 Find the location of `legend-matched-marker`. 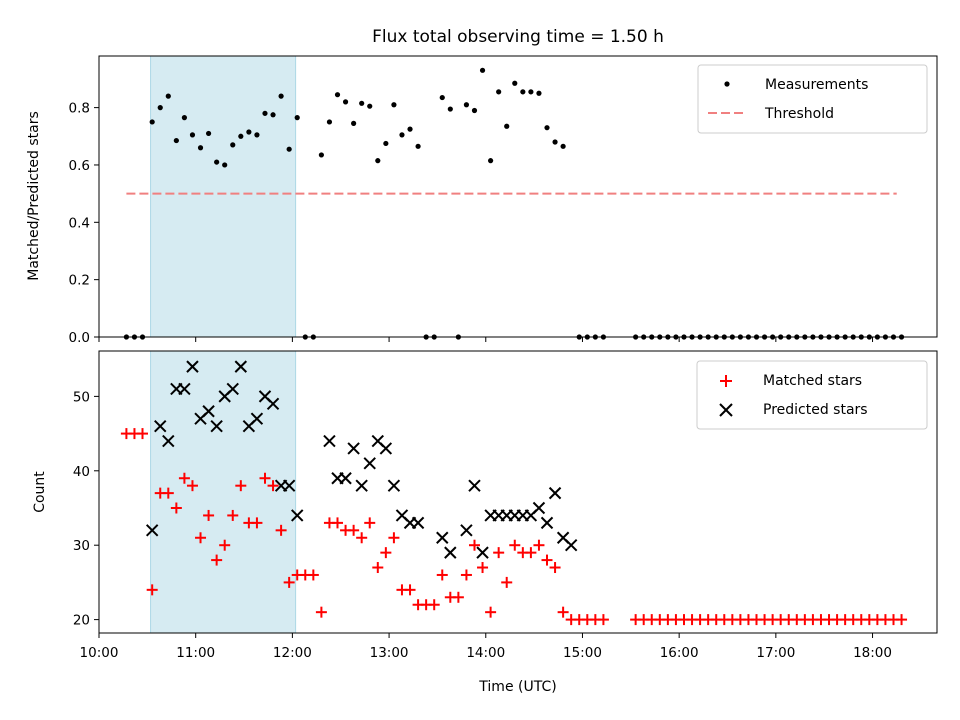

legend-matched-marker is located at coordinates (726, 381).